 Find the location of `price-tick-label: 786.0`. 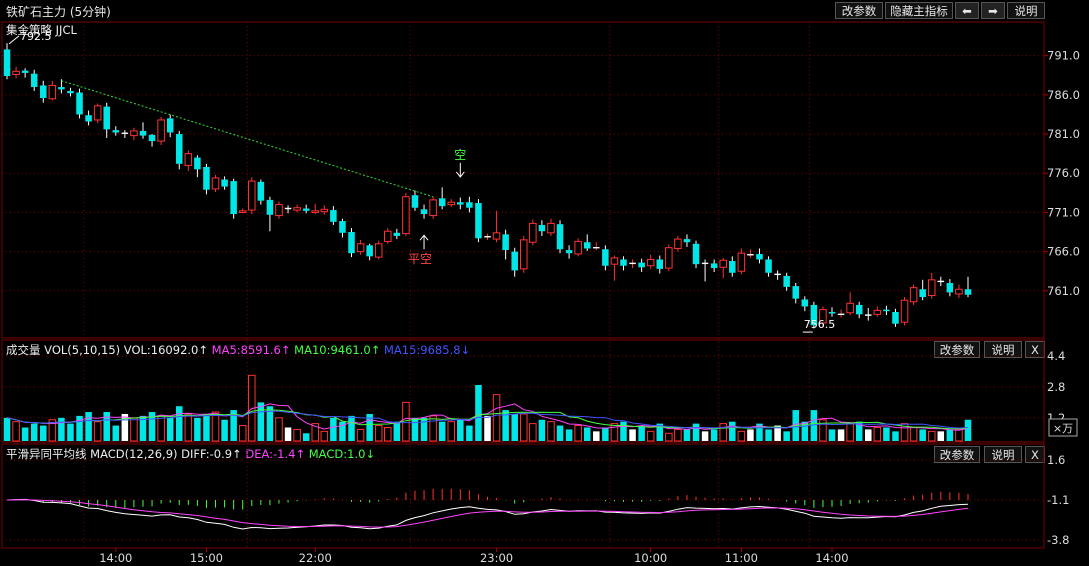

price-tick-label: 786.0 is located at coordinates (1063, 95).